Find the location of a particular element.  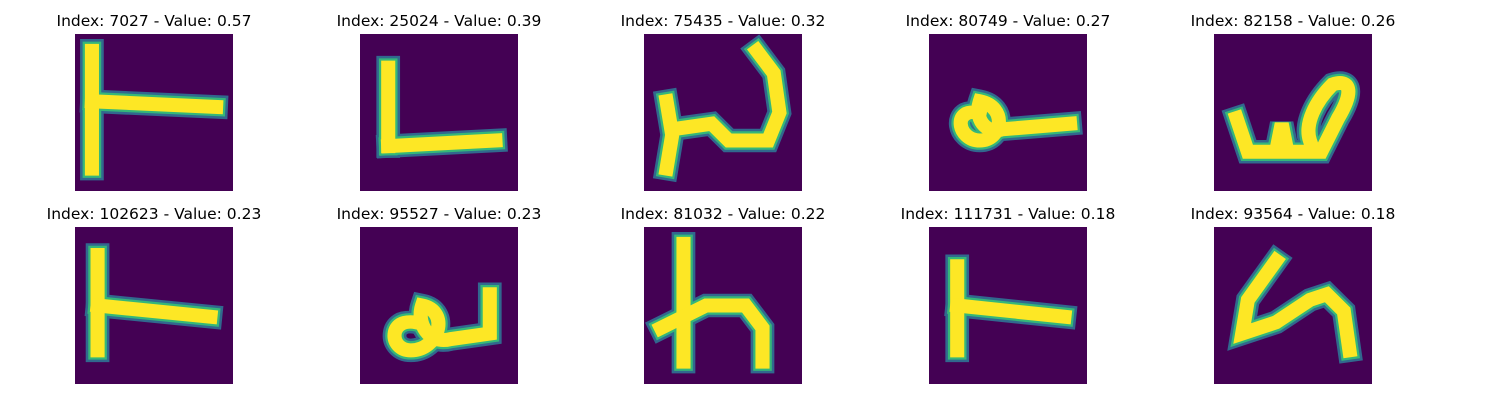

panel-title: Index: 95527 - Value: 0.23 is located at coordinates (439, 214).